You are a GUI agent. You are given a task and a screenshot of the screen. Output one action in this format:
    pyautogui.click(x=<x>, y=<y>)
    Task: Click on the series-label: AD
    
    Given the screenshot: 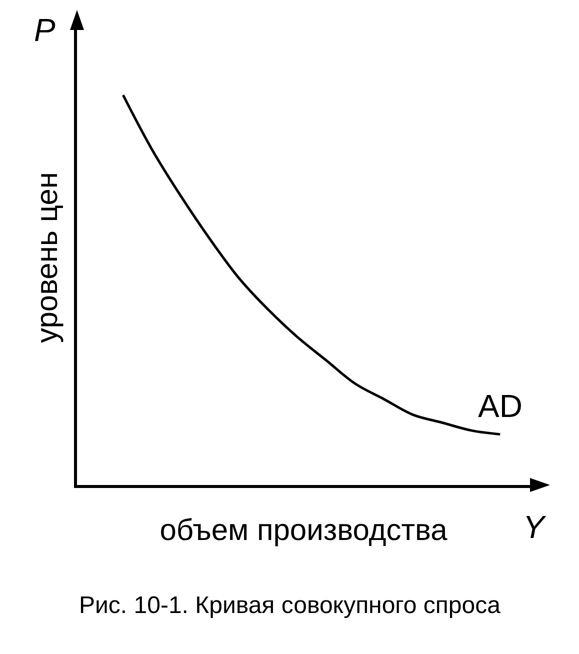 What is the action you would take?
    pyautogui.click(x=500, y=406)
    